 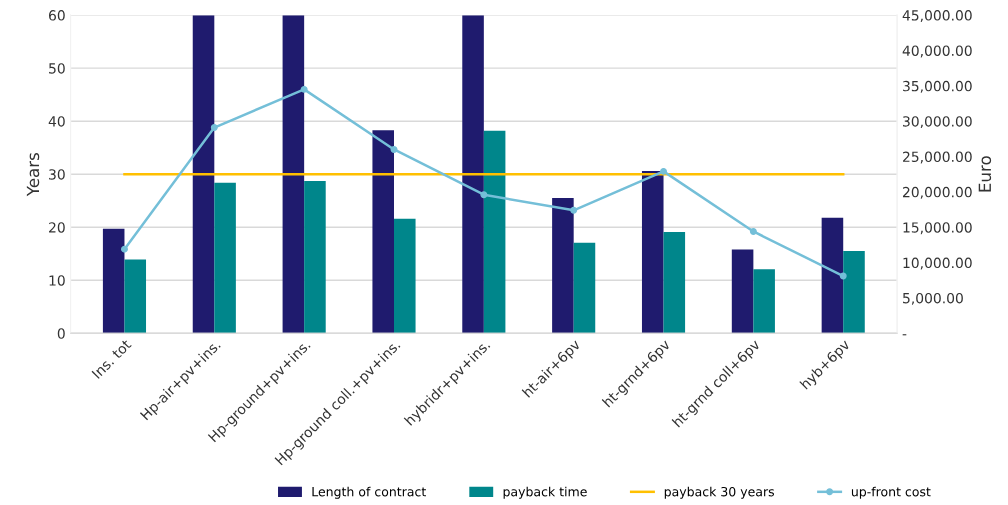 I want to click on y2-tick-label: 10,000.00, so click(x=937, y=263).